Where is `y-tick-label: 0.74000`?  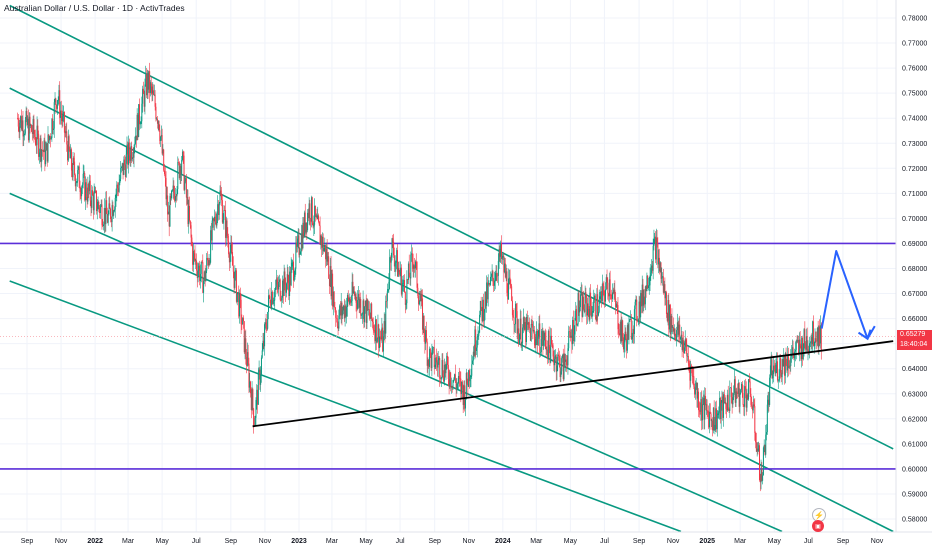
y-tick-label: 0.74000 is located at coordinates (914, 119).